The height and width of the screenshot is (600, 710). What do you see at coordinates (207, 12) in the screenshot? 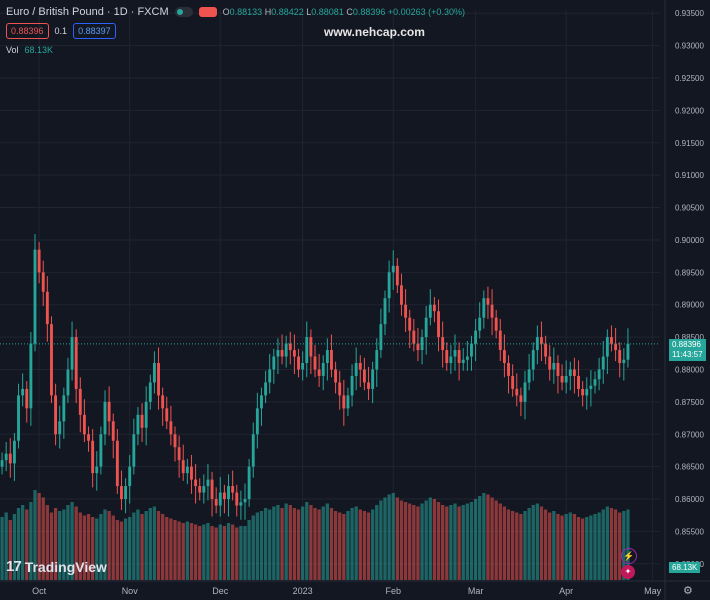
I see `status-indicator-icon` at bounding box center [207, 12].